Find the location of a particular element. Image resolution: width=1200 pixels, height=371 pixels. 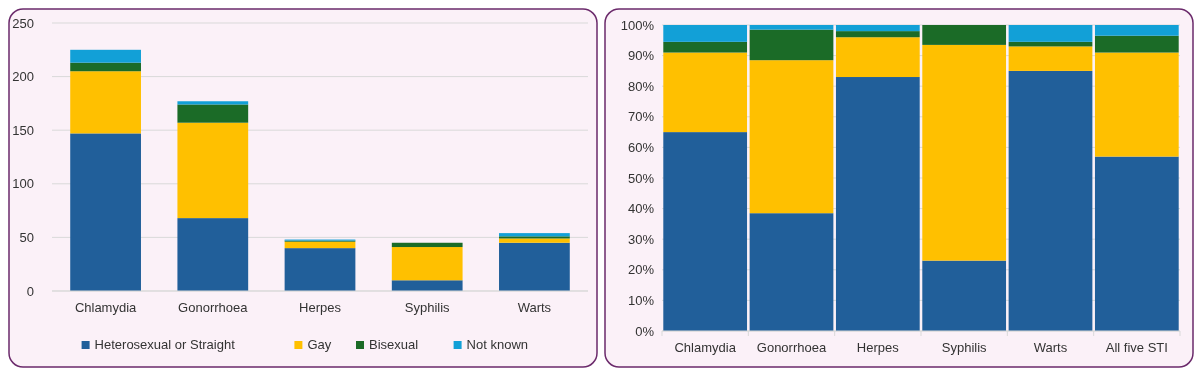

y-tick-label: 10% is located at coordinates (641, 300).